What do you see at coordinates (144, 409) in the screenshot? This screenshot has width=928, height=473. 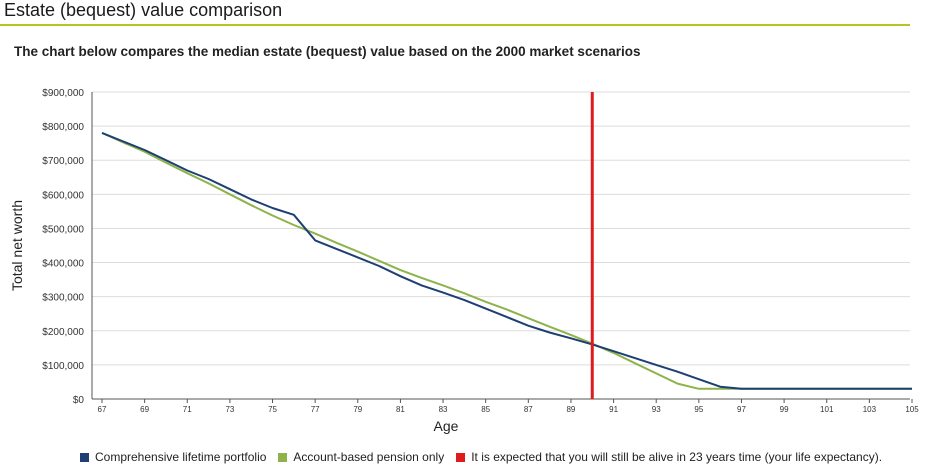 I see `x-tick-label: 69` at bounding box center [144, 409].